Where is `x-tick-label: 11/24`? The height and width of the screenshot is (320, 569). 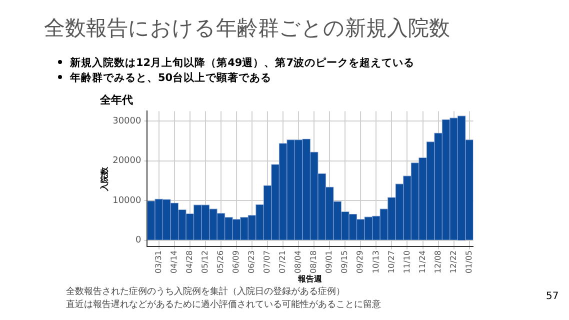 x-tick-label: 11/24 is located at coordinates (422, 262).